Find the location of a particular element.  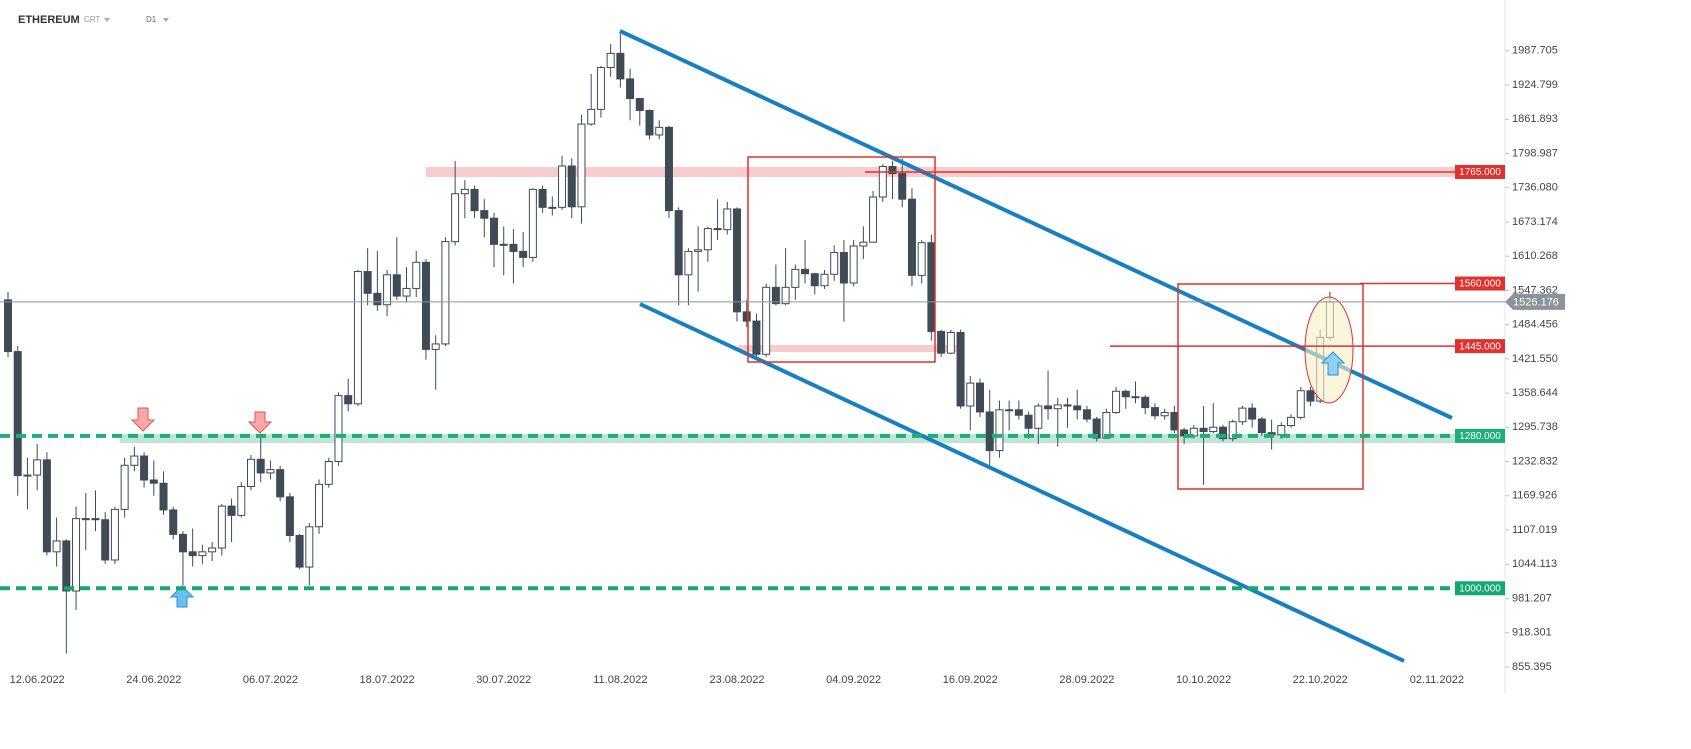

y-tick-label: 1232.832 is located at coordinates (1535, 461).